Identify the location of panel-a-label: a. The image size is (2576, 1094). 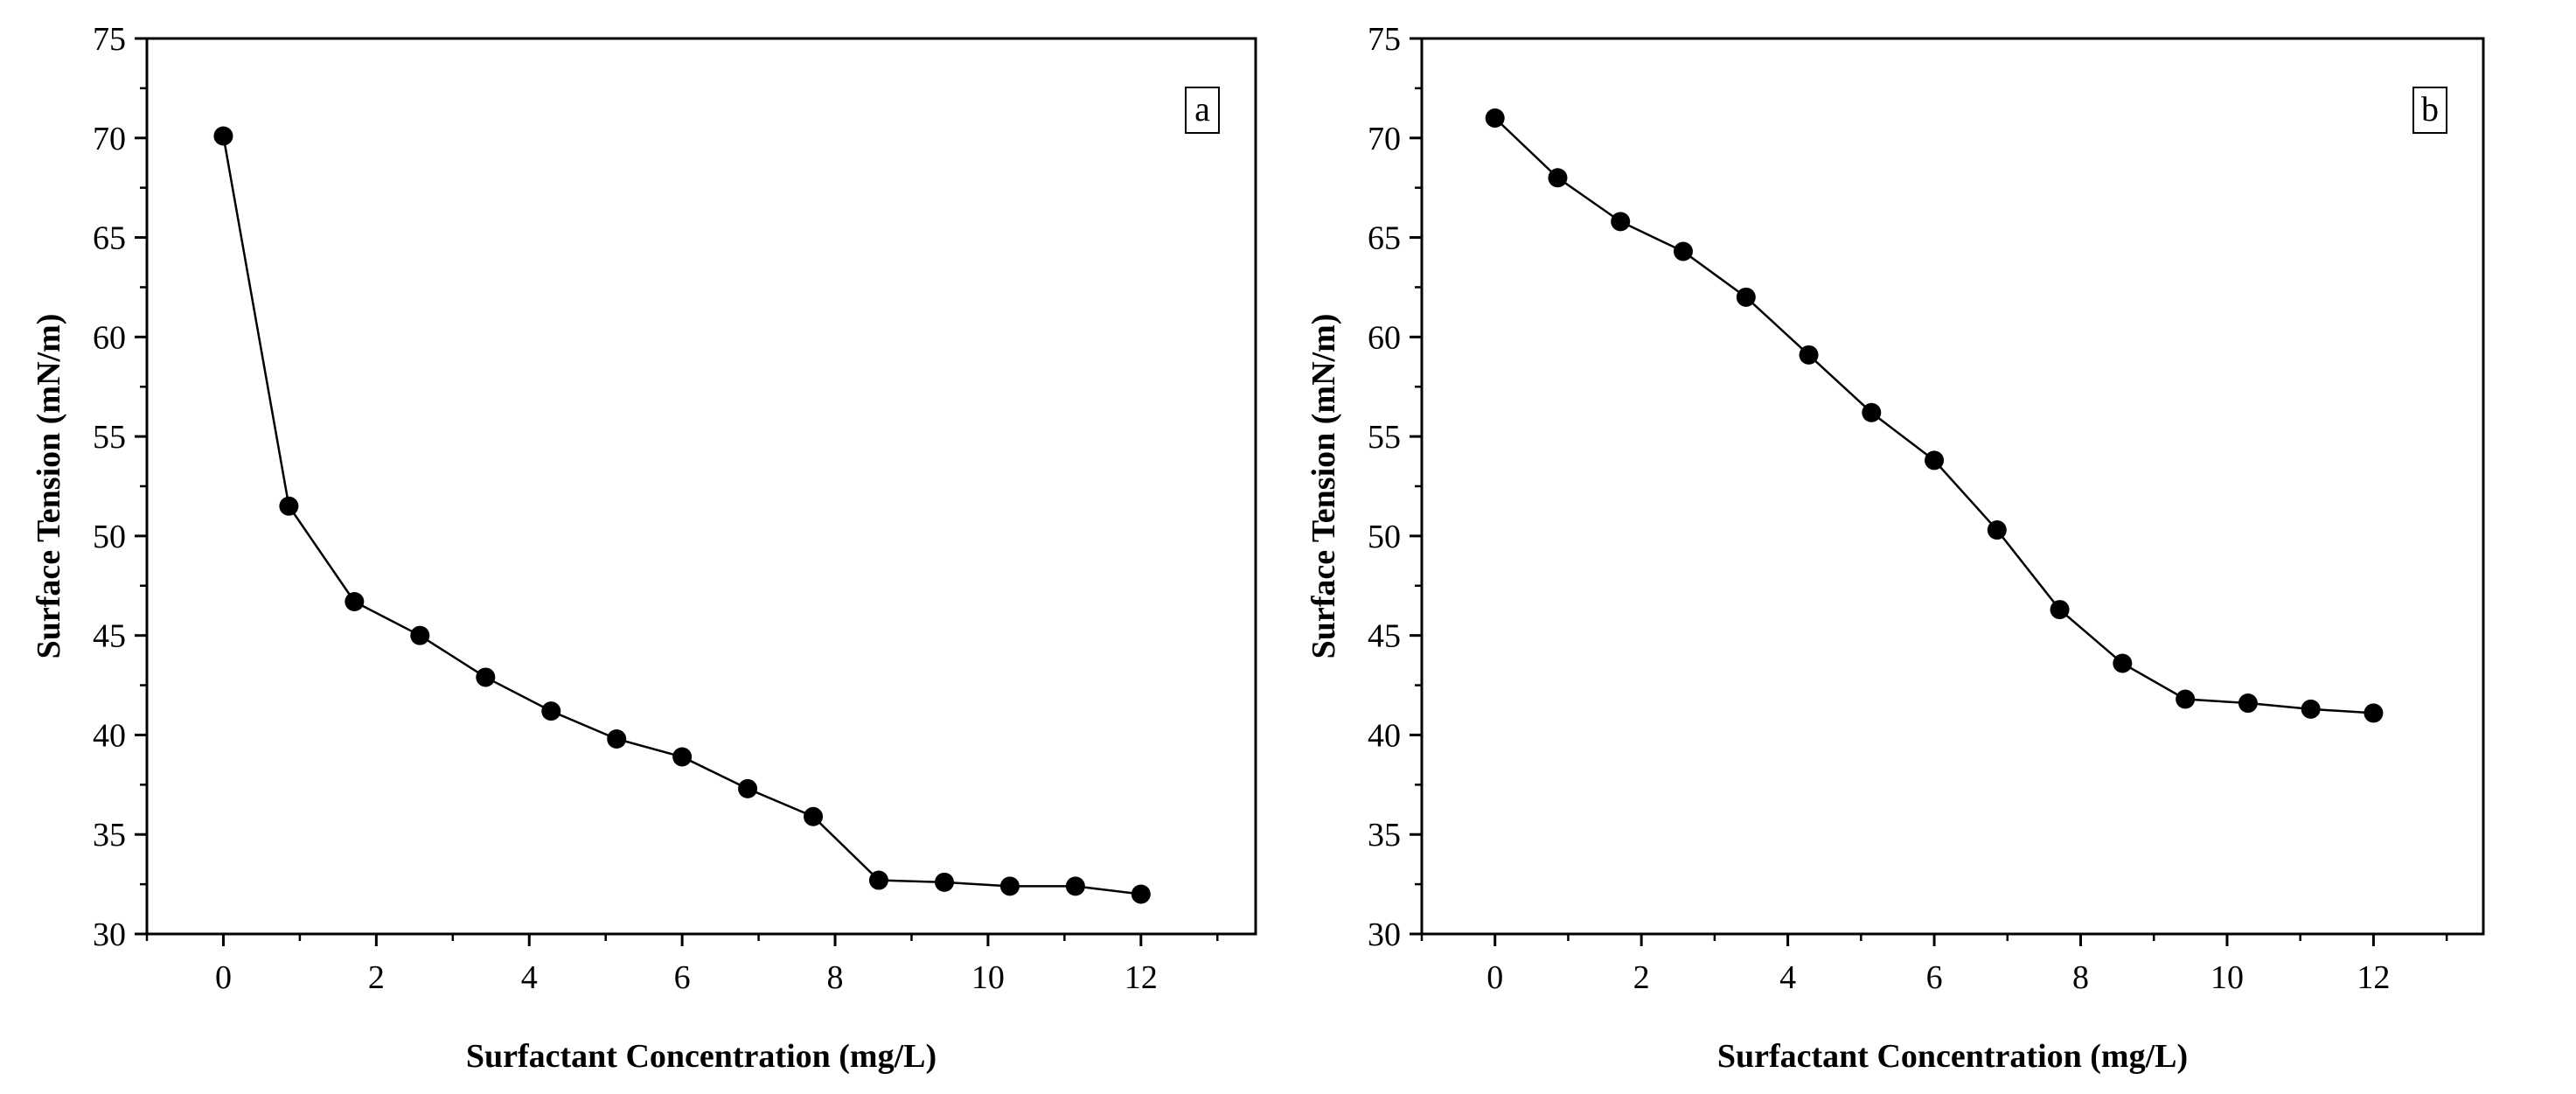
(1202, 109).